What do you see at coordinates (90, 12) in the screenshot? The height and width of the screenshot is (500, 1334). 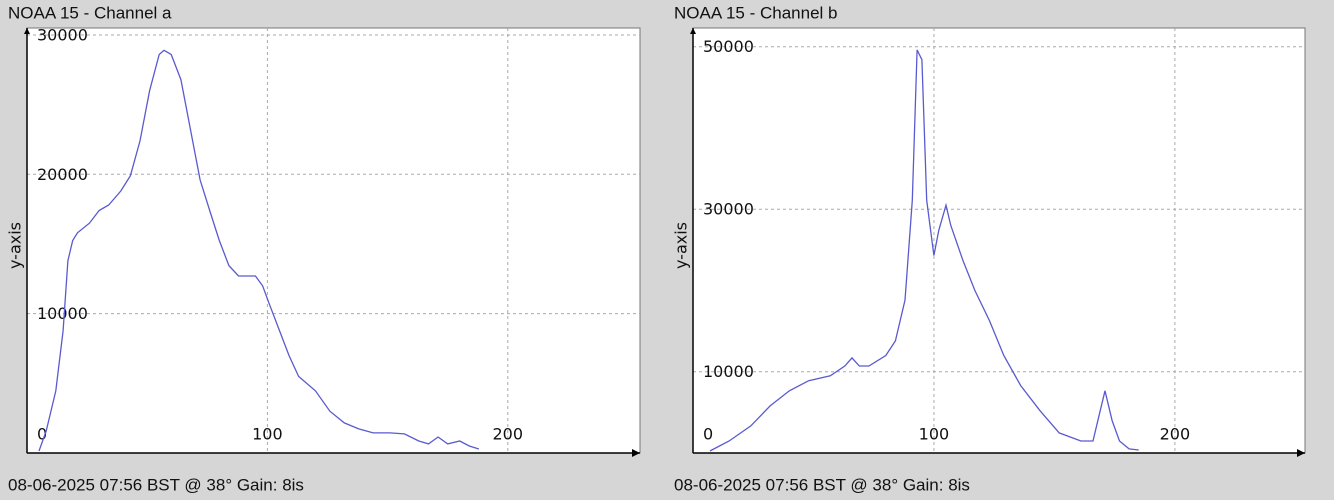 I see `chart-title: NOAA 15 - Channel a` at bounding box center [90, 12].